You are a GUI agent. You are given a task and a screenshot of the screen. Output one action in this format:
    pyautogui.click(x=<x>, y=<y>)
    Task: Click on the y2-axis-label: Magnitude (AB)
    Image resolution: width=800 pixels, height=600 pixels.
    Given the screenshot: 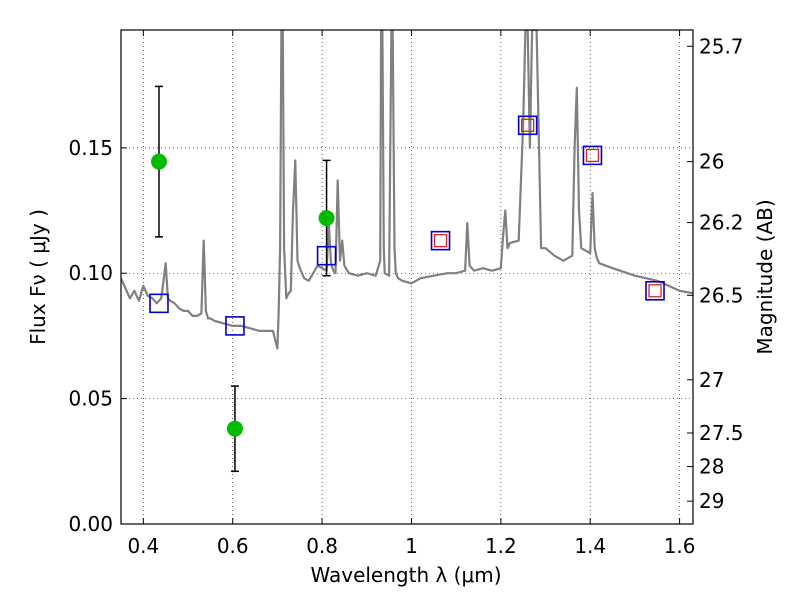 What is the action you would take?
    pyautogui.click(x=765, y=276)
    